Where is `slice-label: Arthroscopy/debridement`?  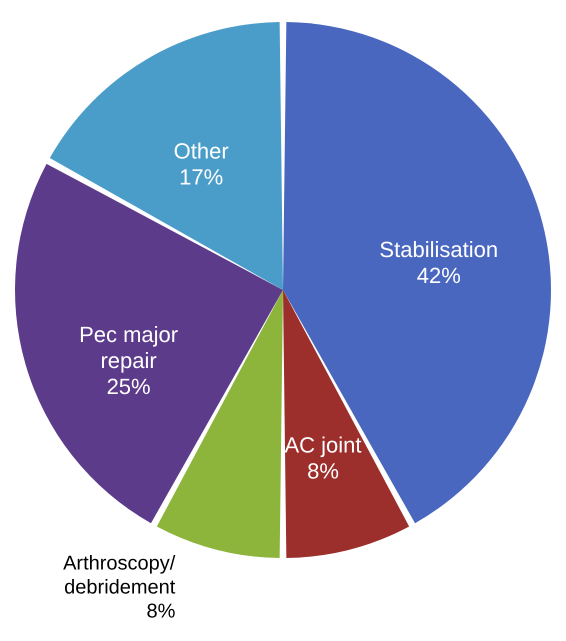 slice-label: Arthroscopy/debridement is located at coordinates (119, 575).